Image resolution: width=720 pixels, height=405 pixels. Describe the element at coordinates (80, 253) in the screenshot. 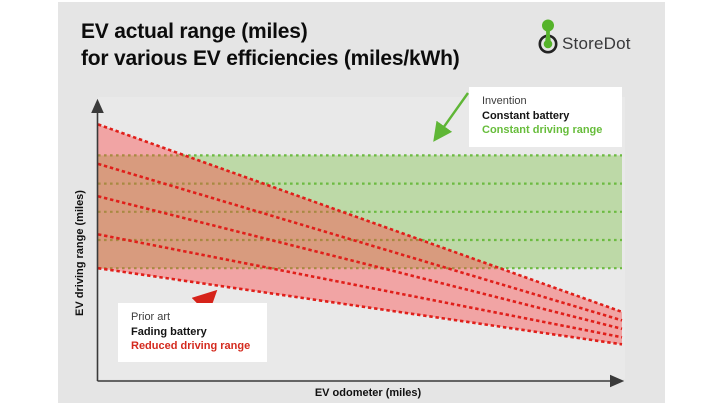

I see `y-axis-label: EV driving range (miles)` at that location.